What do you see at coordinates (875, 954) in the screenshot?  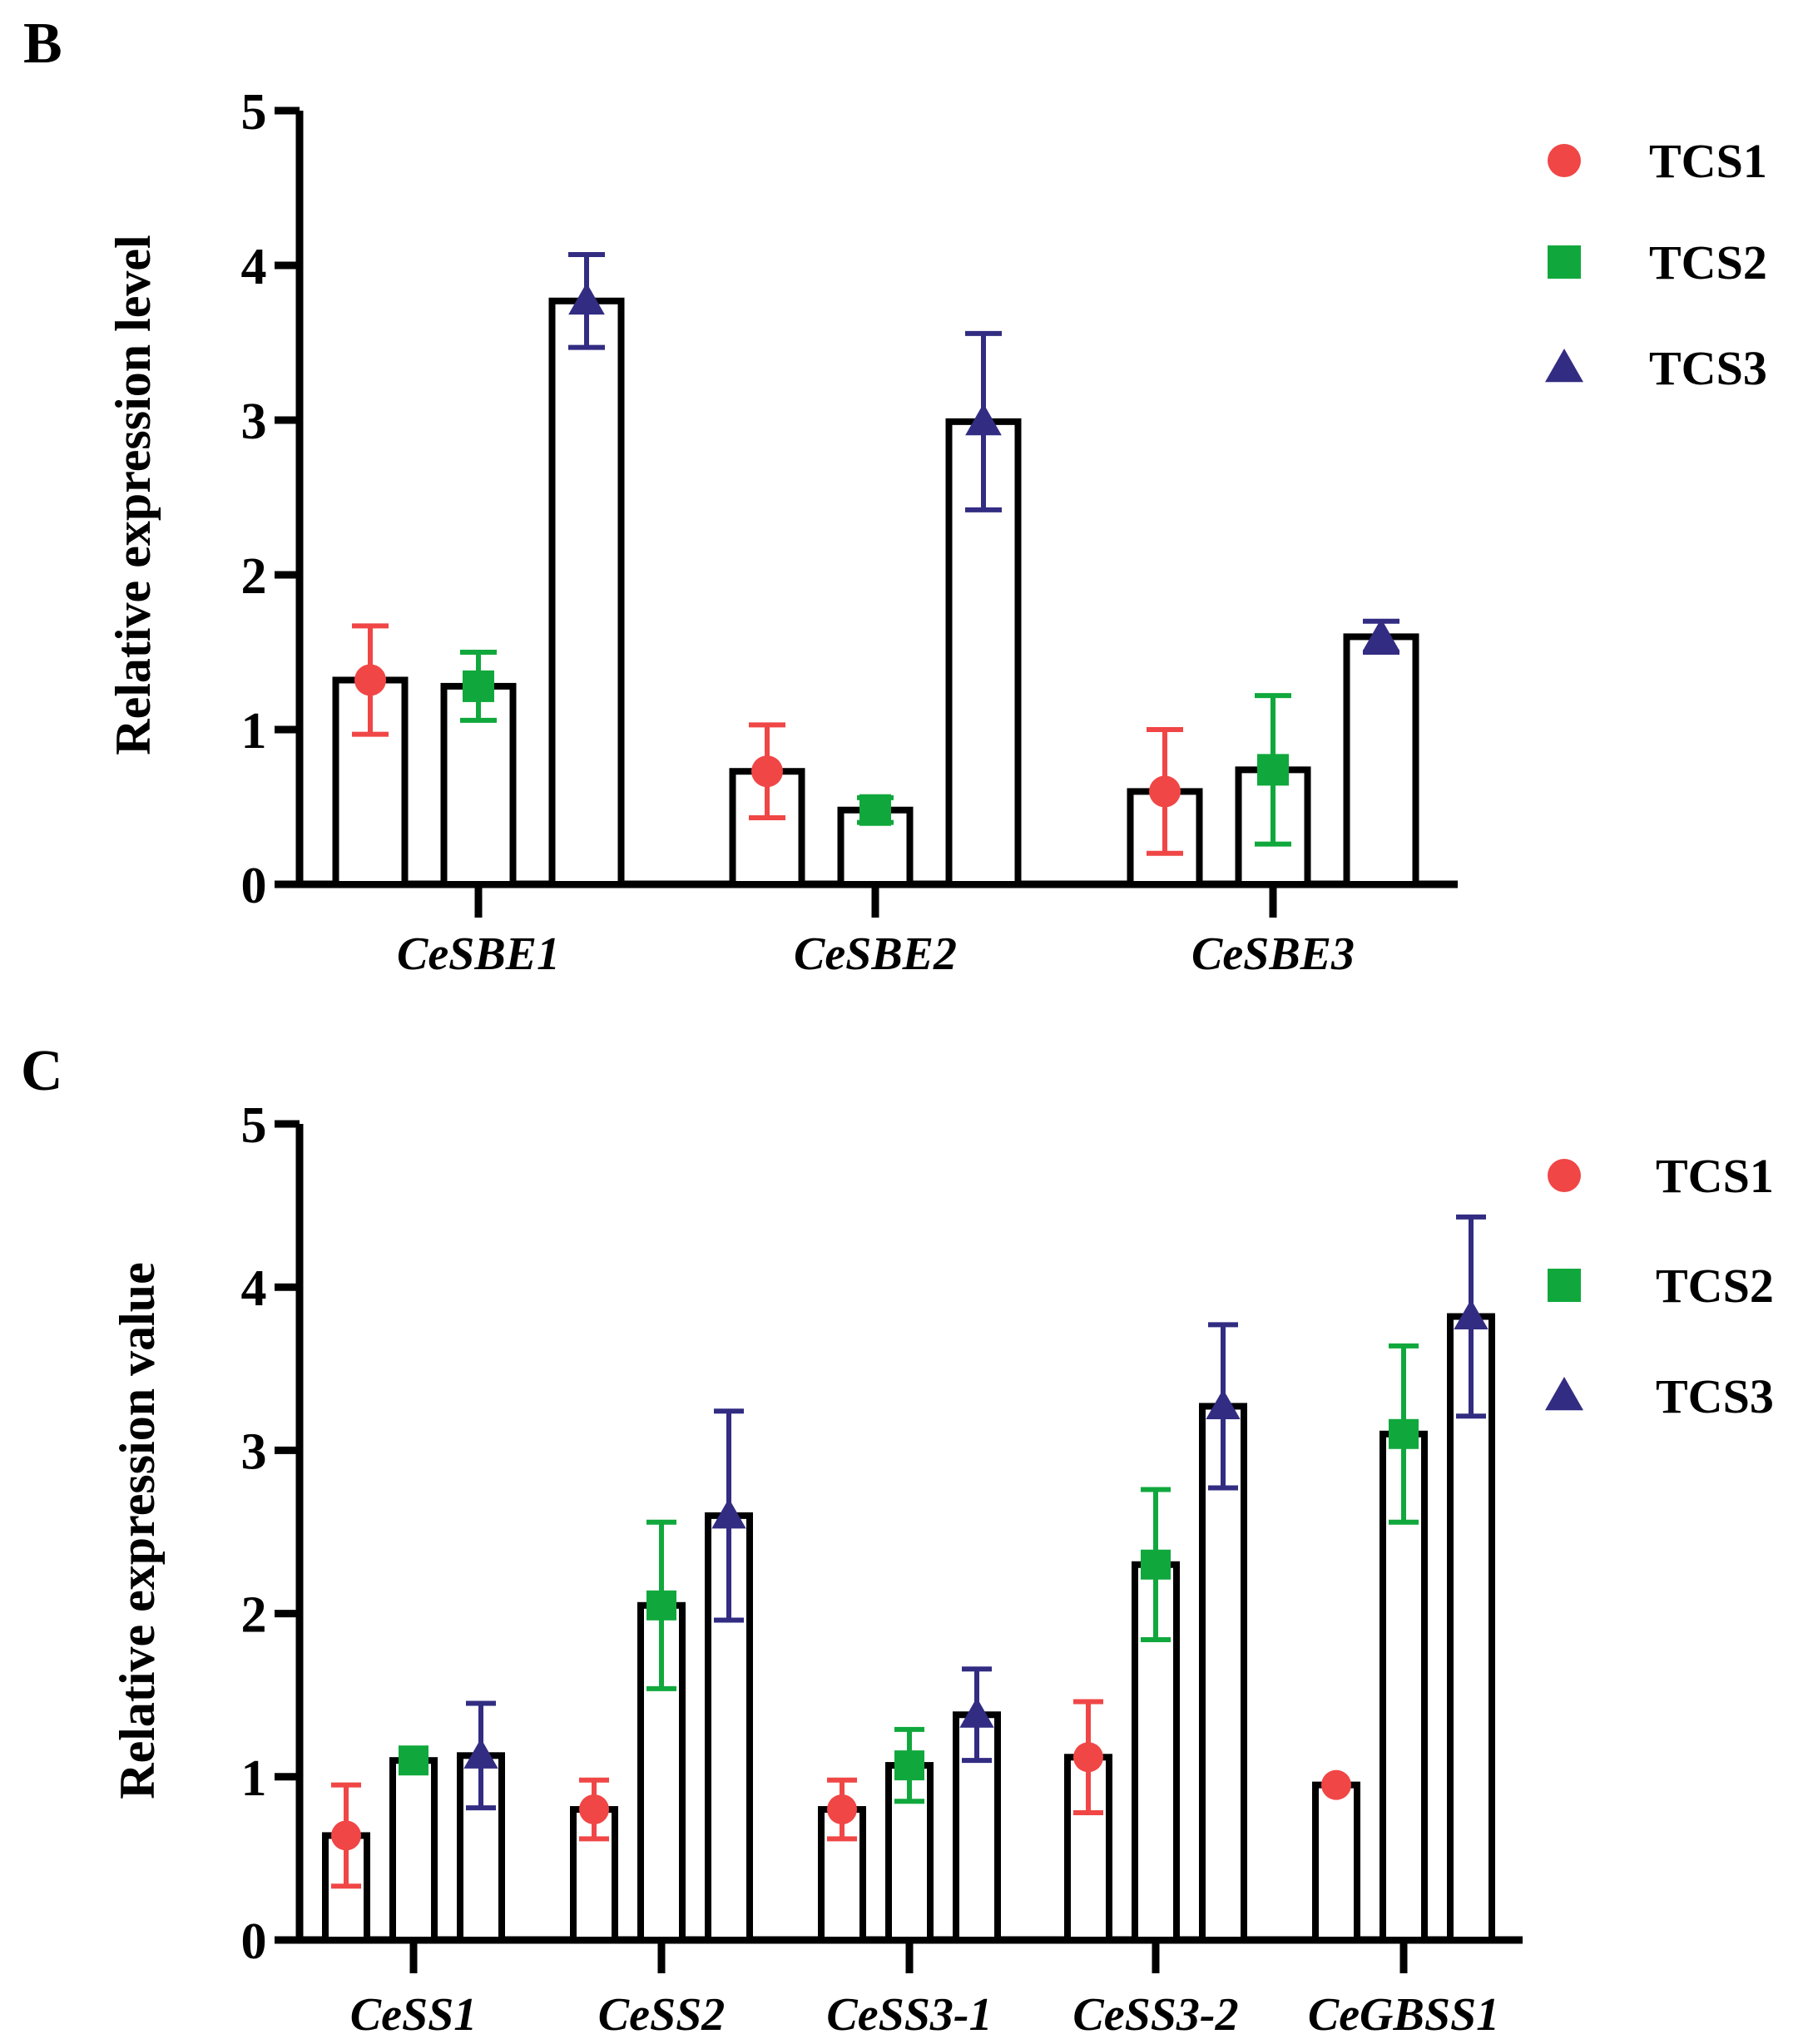 I see `panel-b-category-label: CeSBE2` at bounding box center [875, 954].